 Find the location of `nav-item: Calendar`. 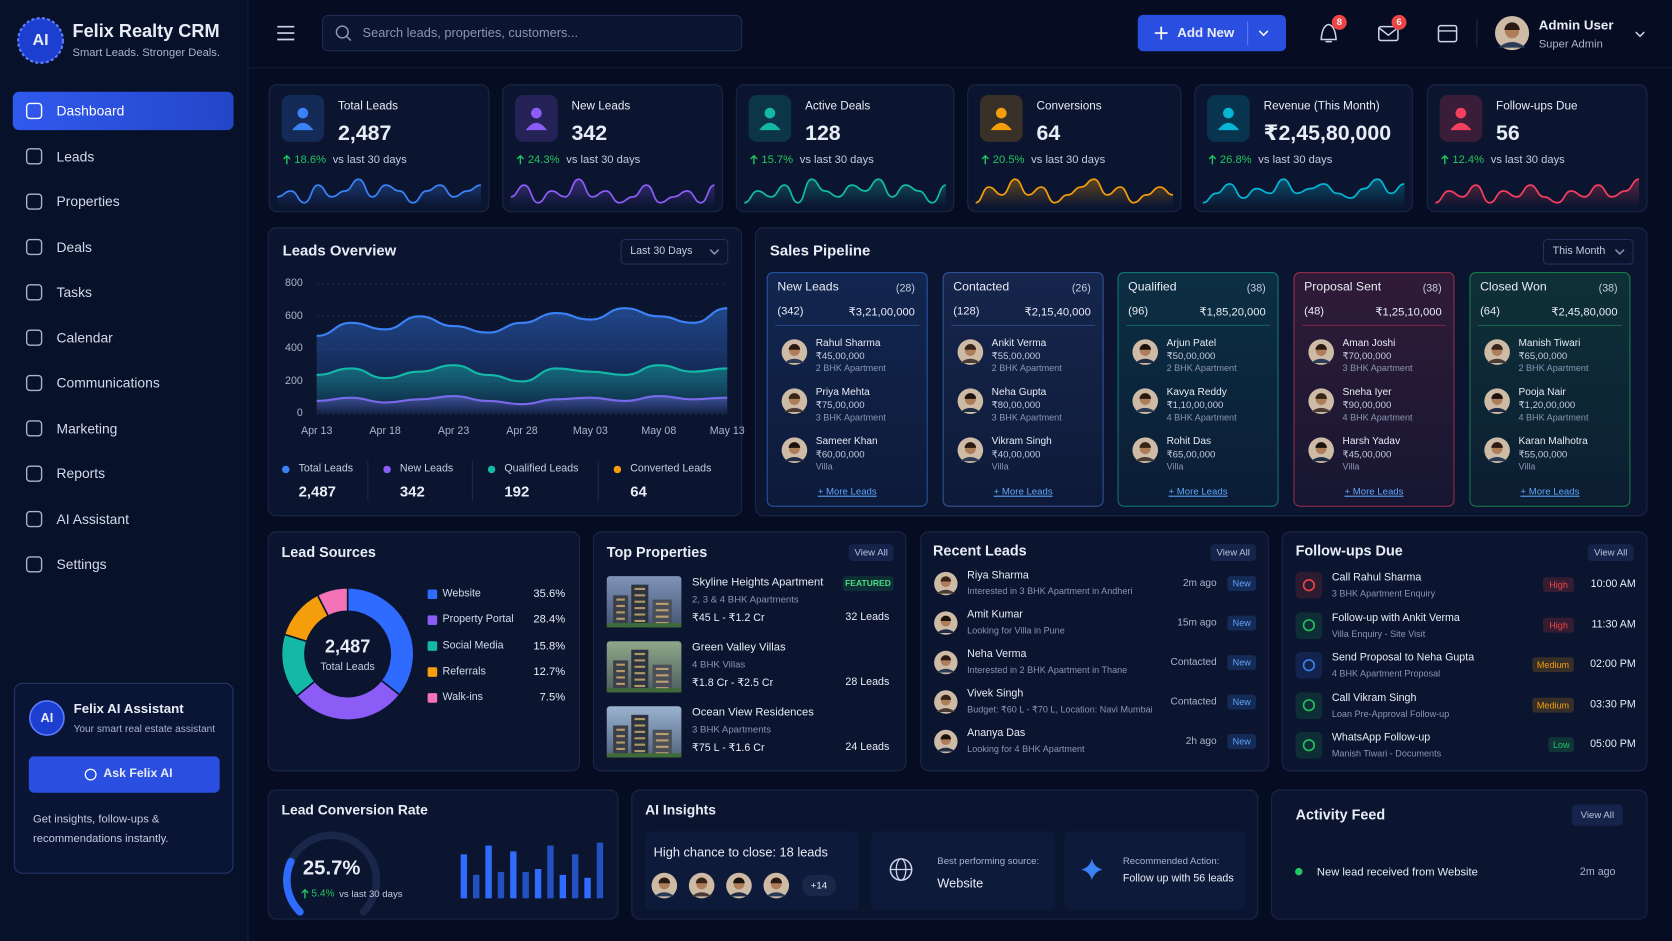

nav-item: Calendar is located at coordinates (84, 337).